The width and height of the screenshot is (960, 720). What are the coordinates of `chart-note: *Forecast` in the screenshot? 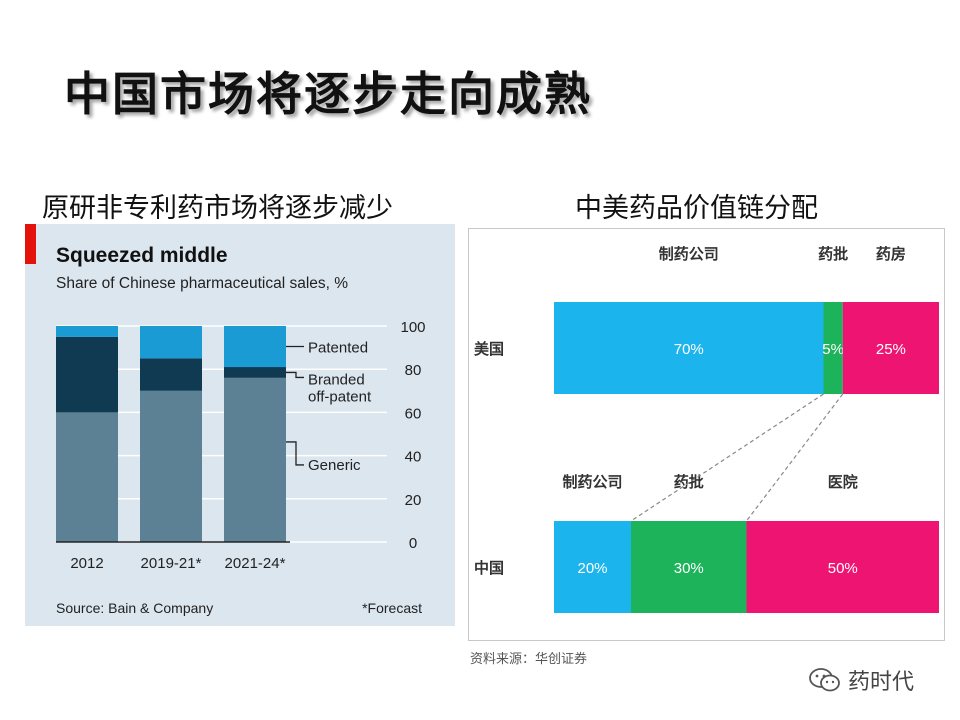 It's located at (392, 608).